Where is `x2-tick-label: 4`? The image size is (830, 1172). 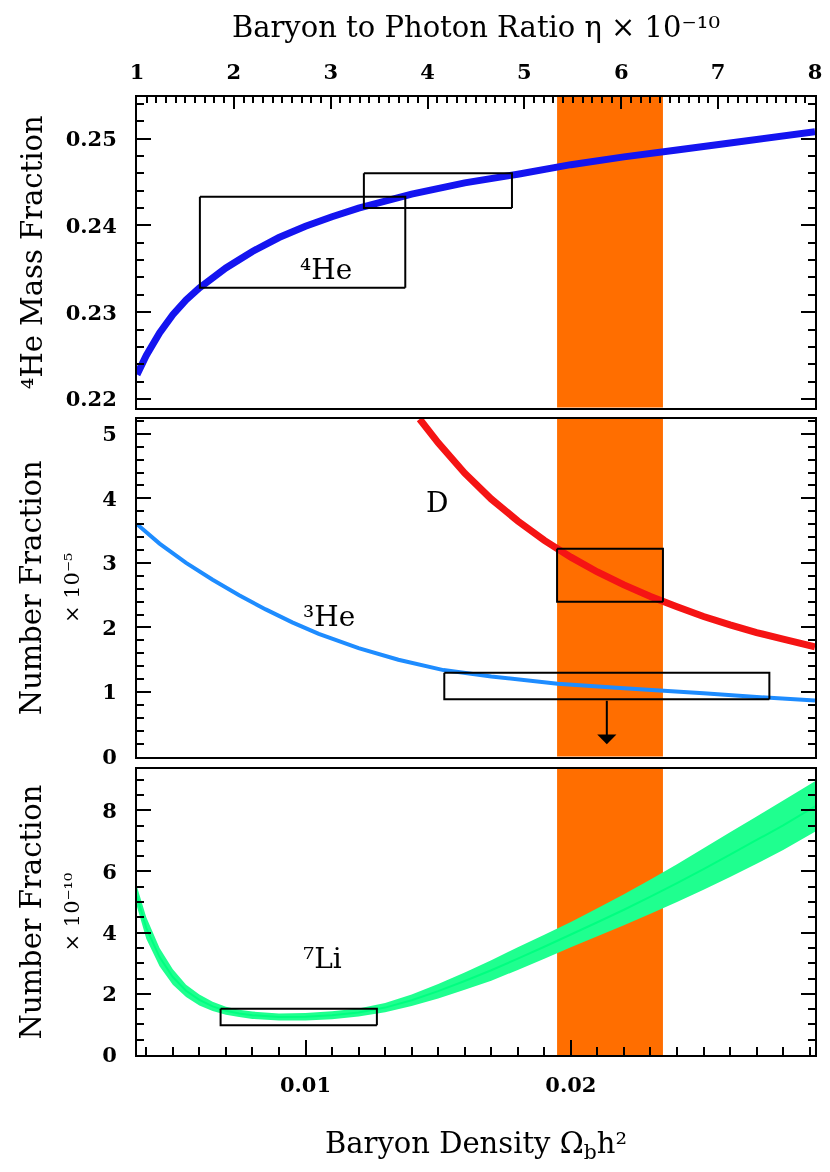 x2-tick-label: 4 is located at coordinates (427, 71).